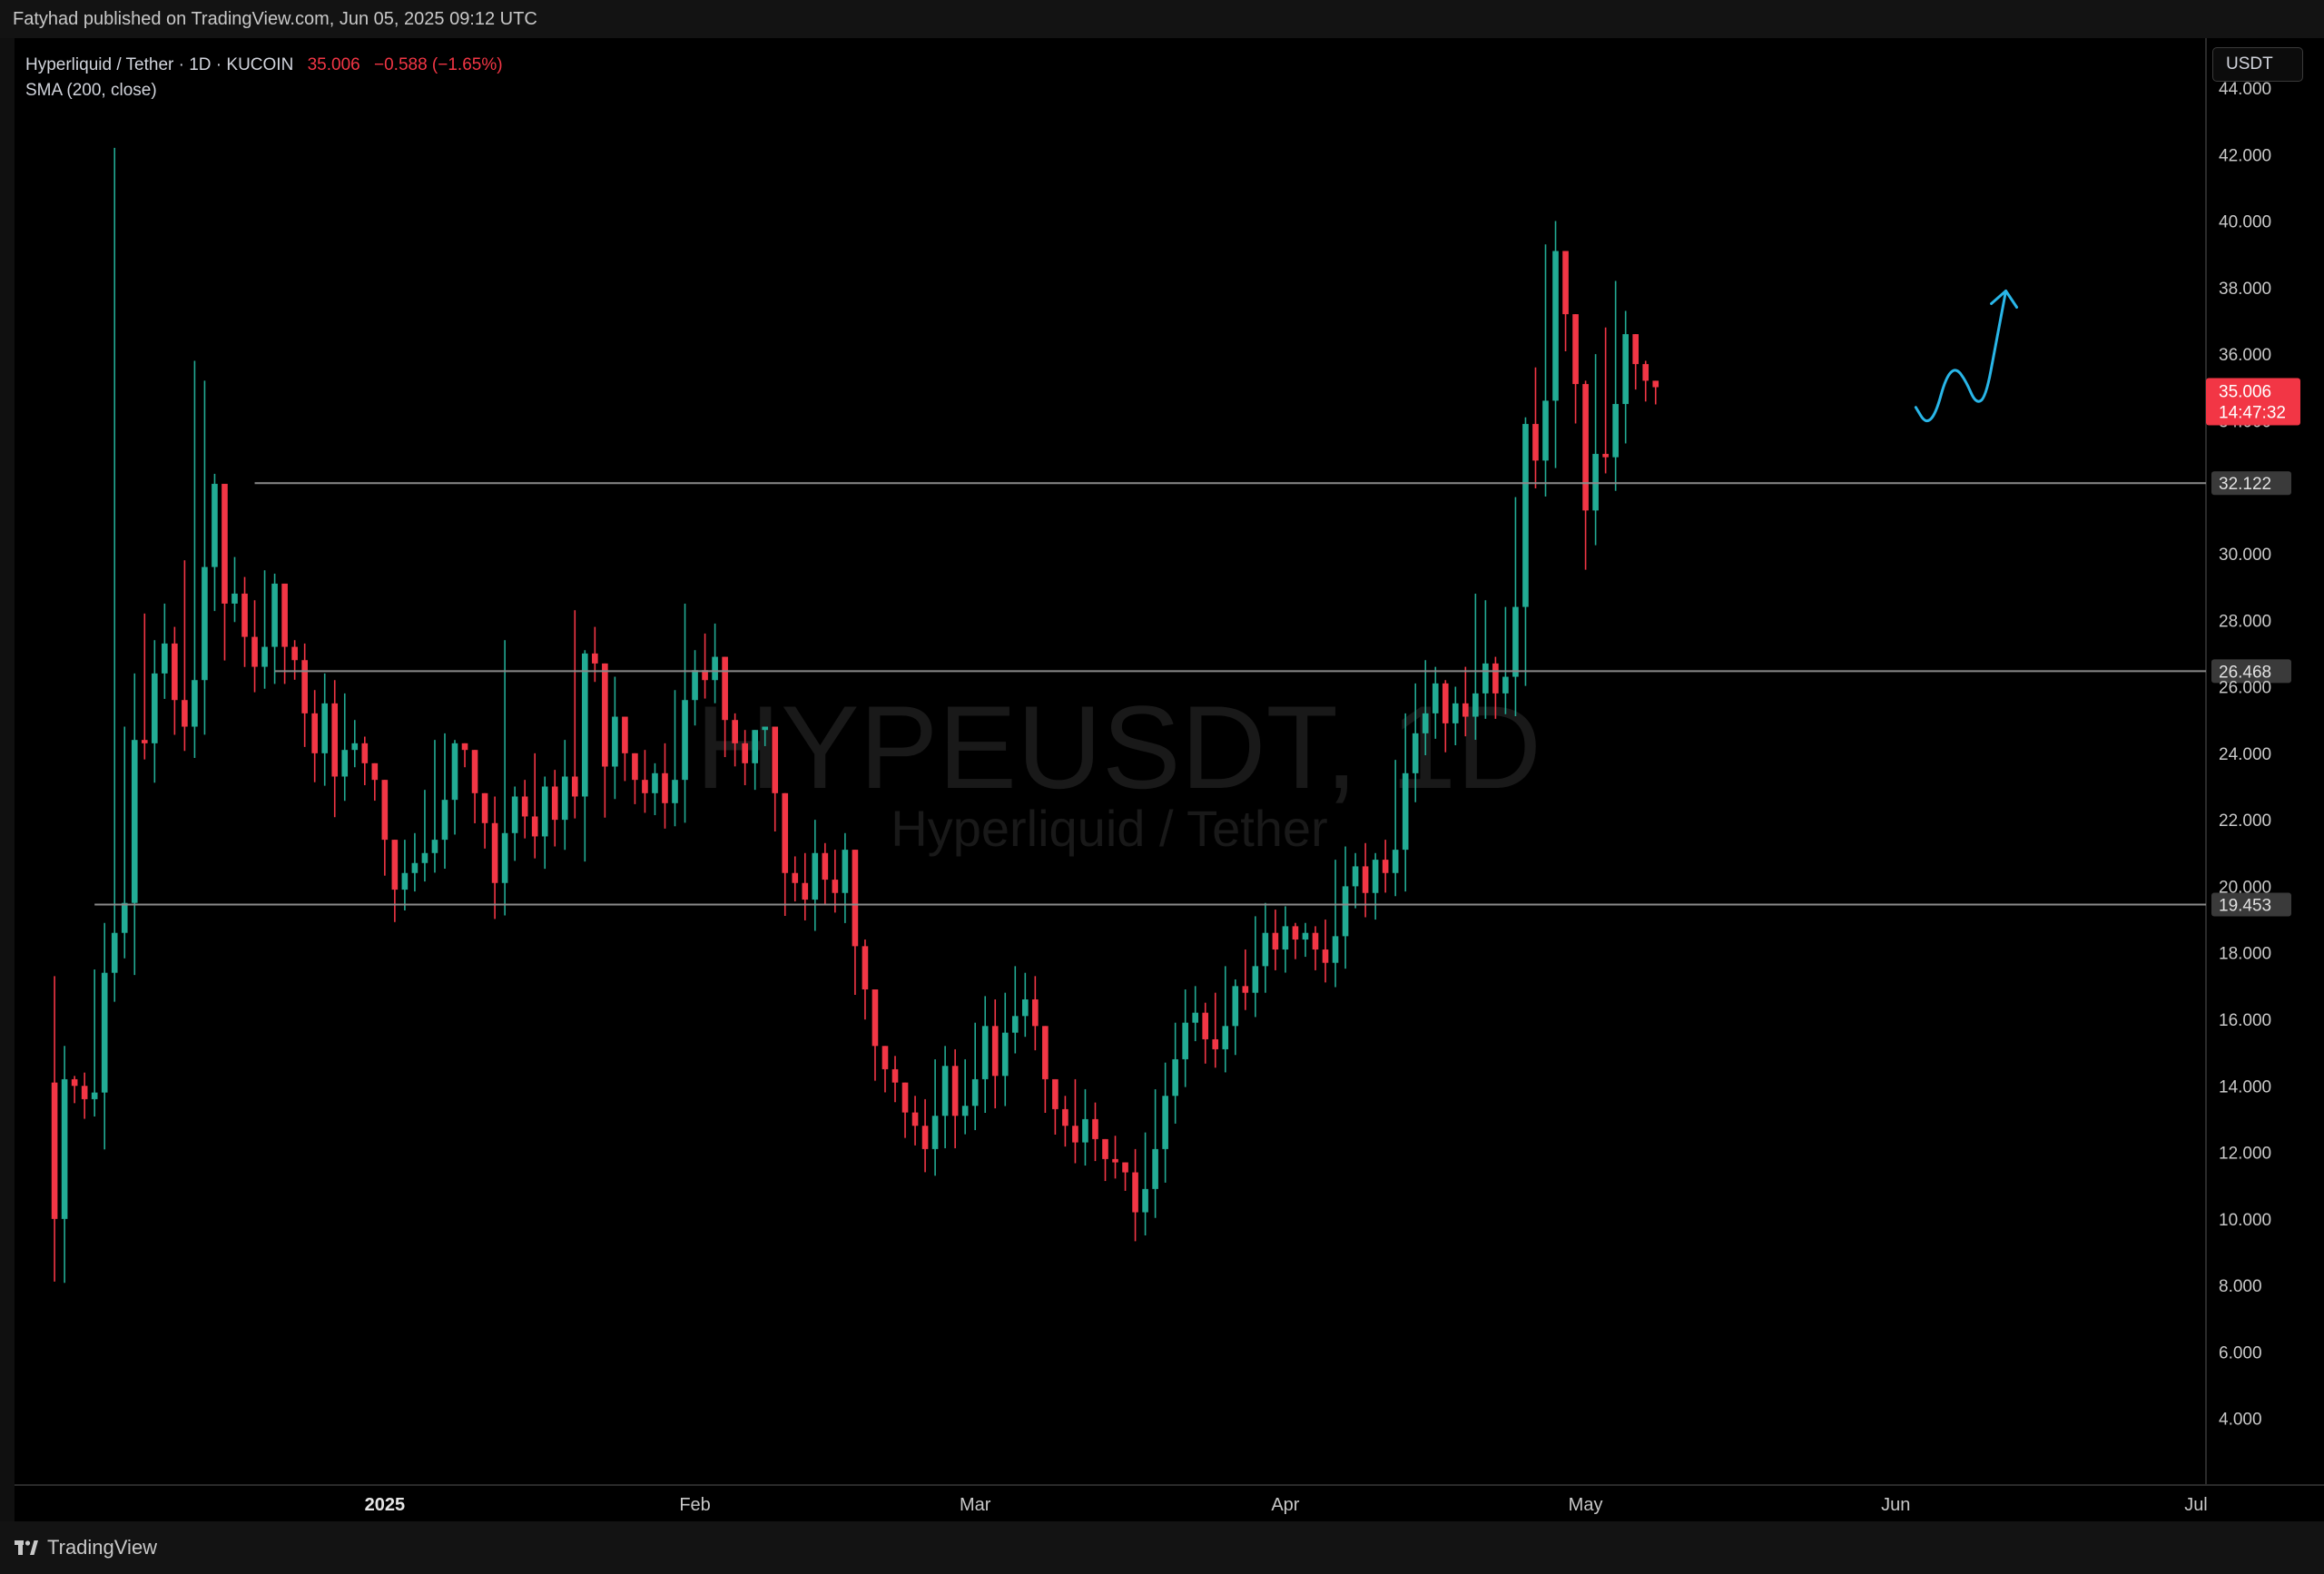 This screenshot has width=2324, height=1574. Describe the element at coordinates (2245, 1087) in the screenshot. I see `price-tick-label: 14.000` at that location.